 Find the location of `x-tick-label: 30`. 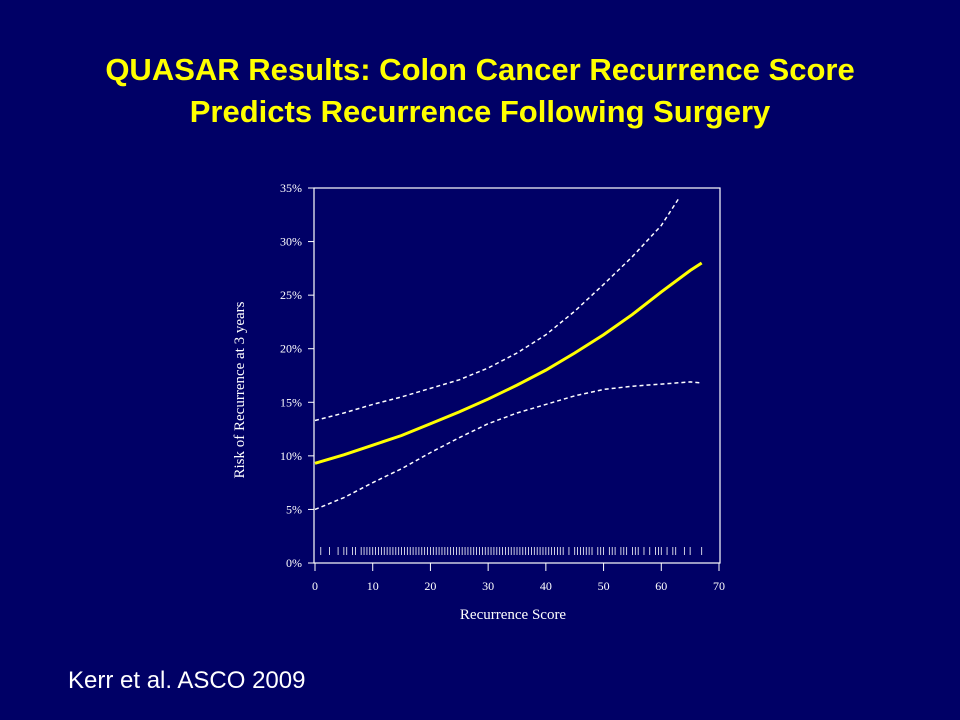

x-tick-label: 30 is located at coordinates (488, 586).